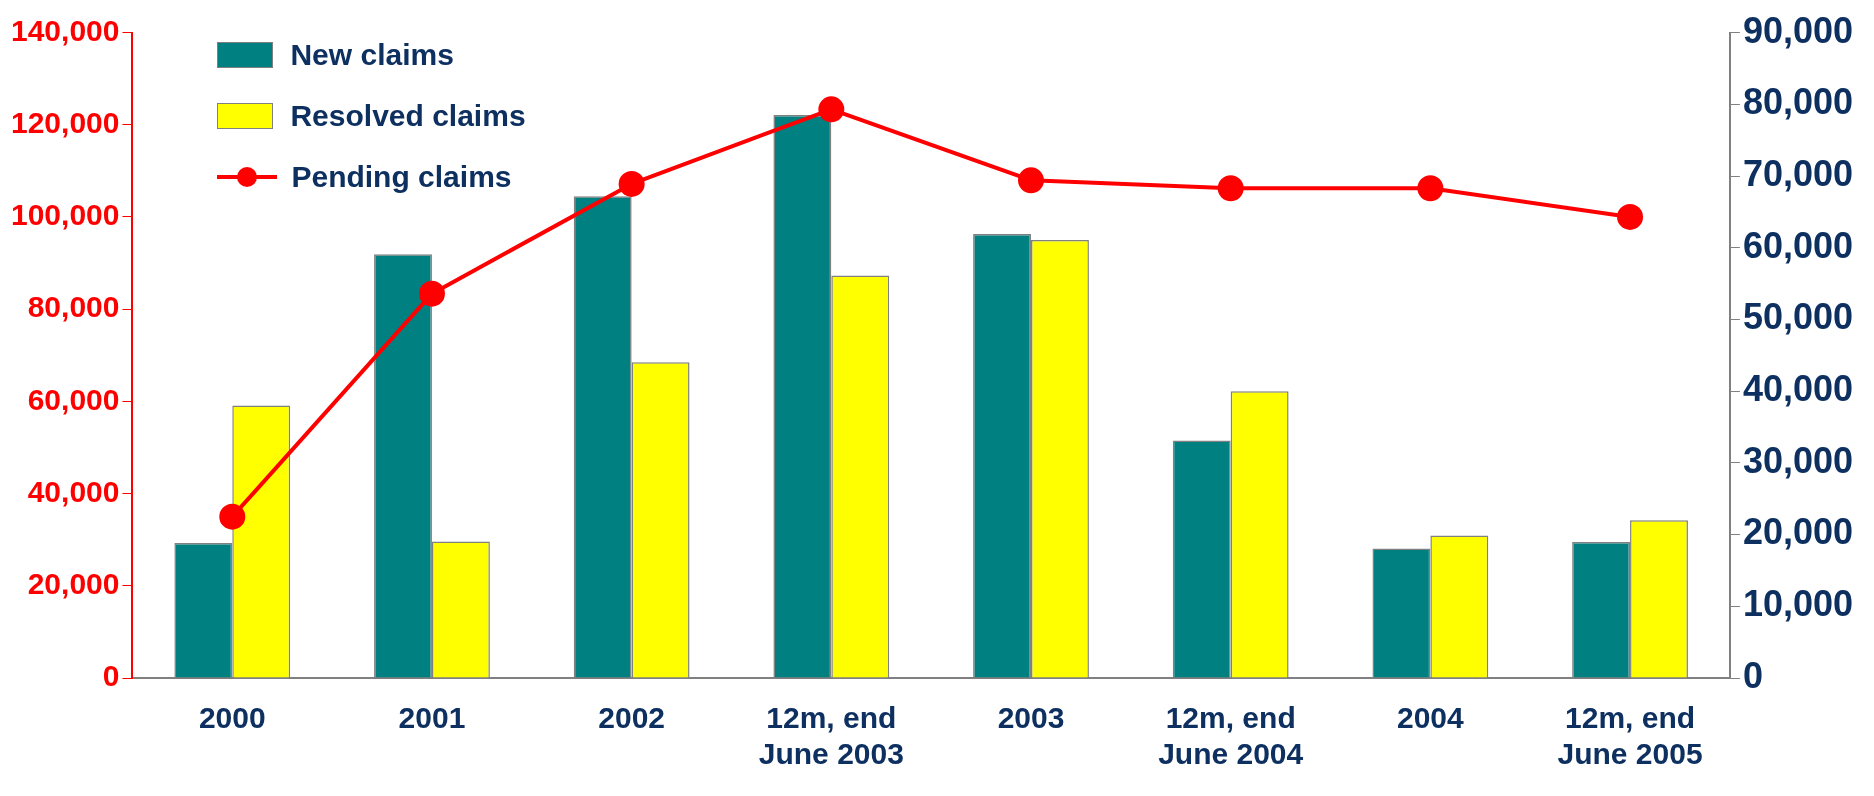 The width and height of the screenshot is (1874, 796). What do you see at coordinates (65, 123) in the screenshot?
I see `y-tick-label: 120,000` at bounding box center [65, 123].